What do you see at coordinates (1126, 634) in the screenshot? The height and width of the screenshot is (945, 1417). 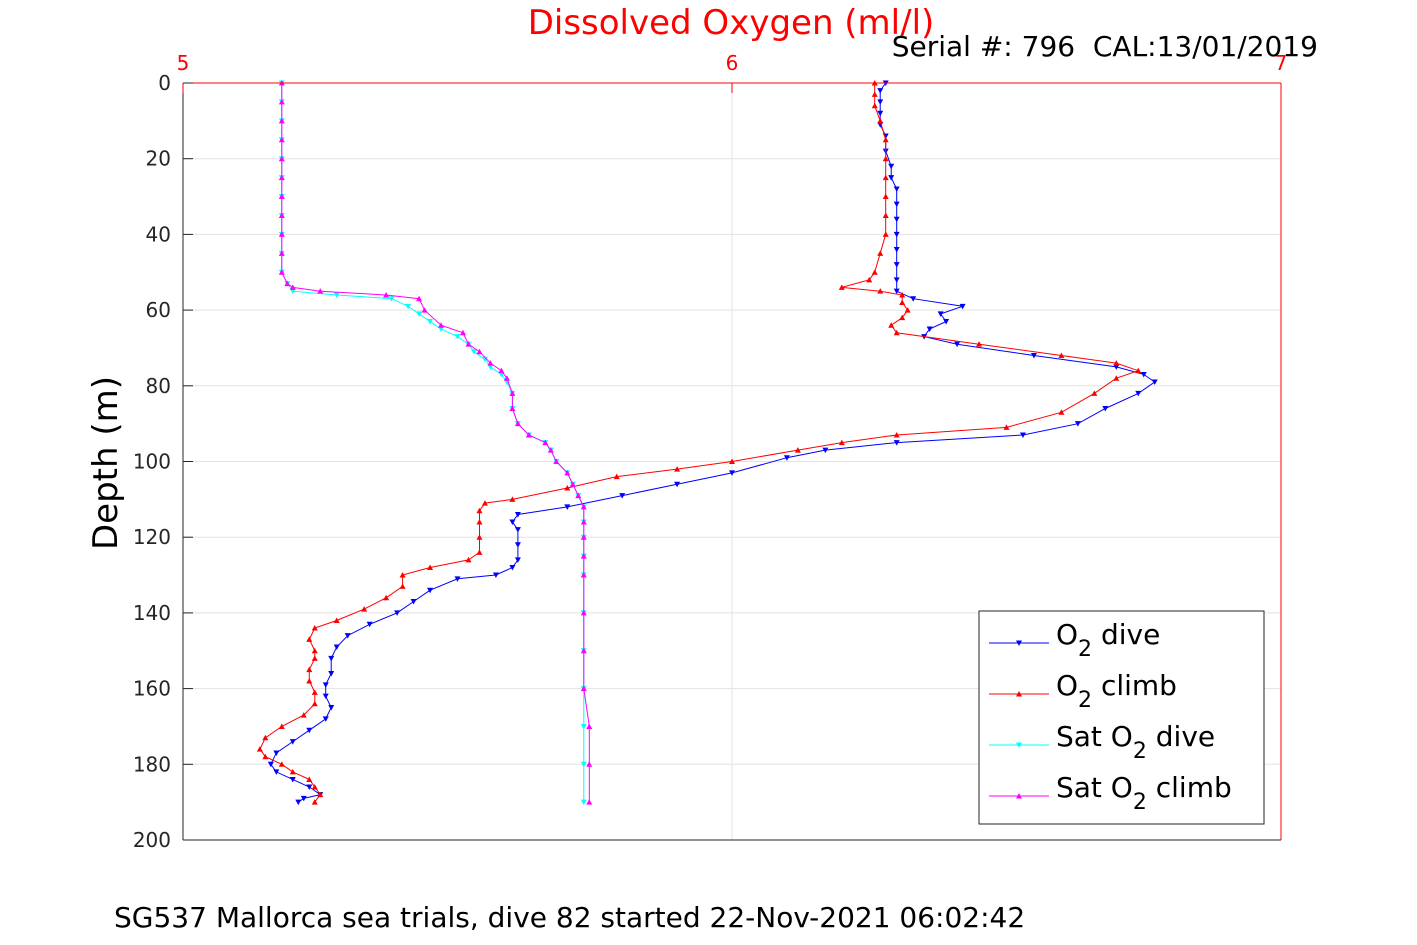 I see `legend-label-suffix: dive` at bounding box center [1126, 634].